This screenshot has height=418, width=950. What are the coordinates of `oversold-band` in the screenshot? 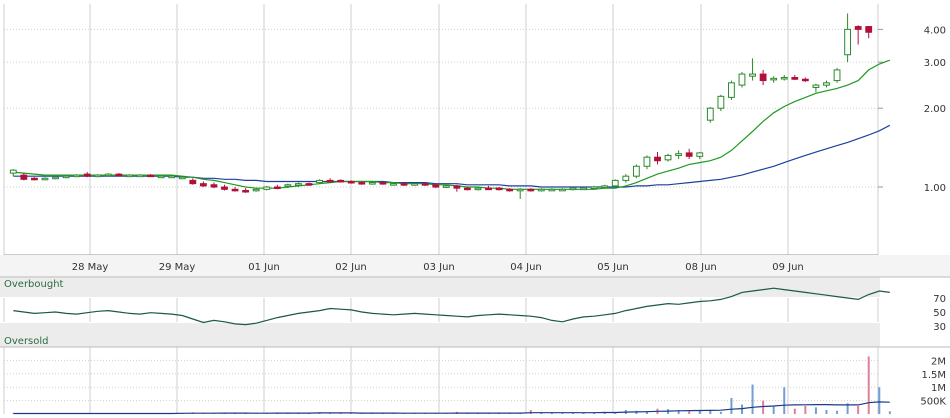 It's located at (440, 335).